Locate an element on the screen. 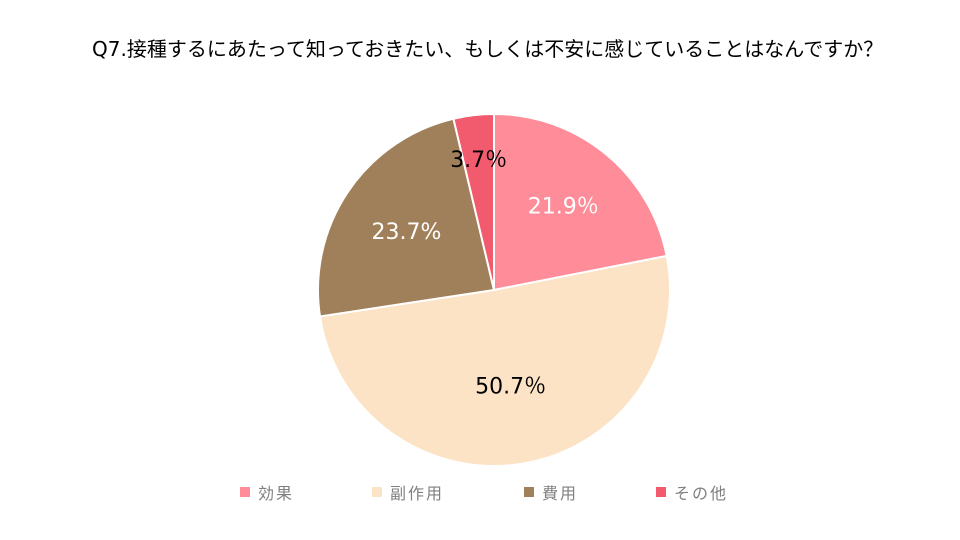 Image resolution: width=960 pixels, height=540 pixels. legend-label-0: 効果 is located at coordinates (276, 493).